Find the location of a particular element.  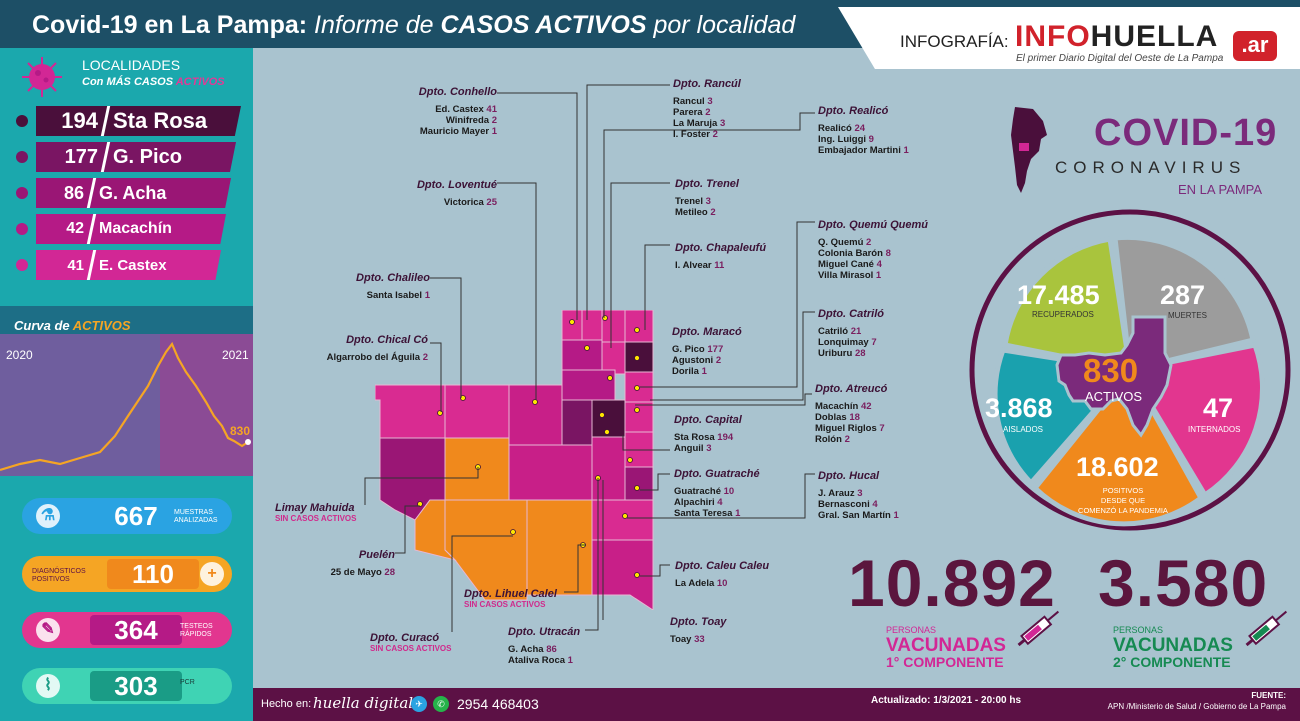

dept-locality: Lonquimay 7 is located at coordinates (851, 342).